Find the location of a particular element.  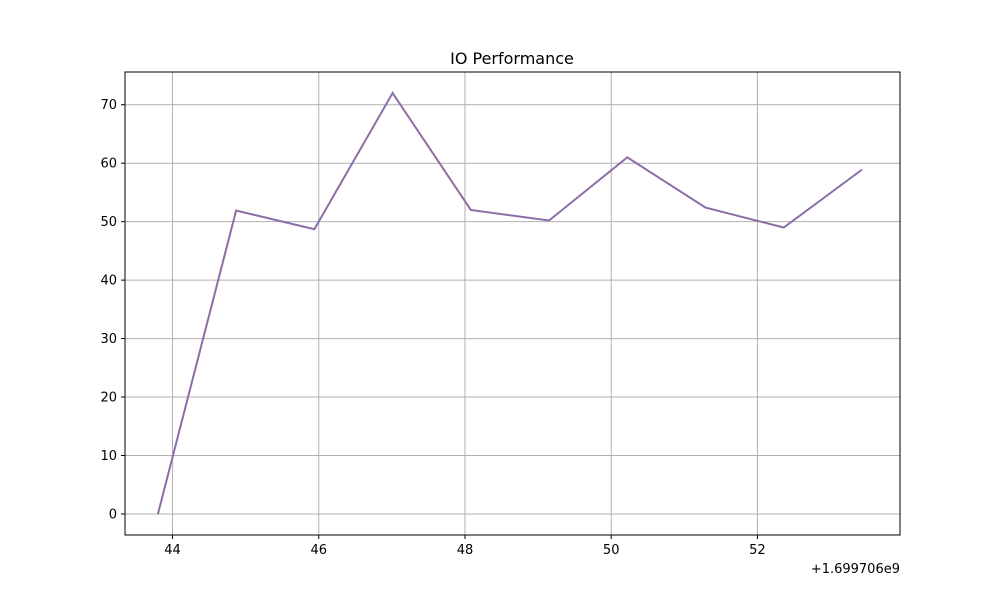

y-tick-label: 20 is located at coordinates (108, 398).